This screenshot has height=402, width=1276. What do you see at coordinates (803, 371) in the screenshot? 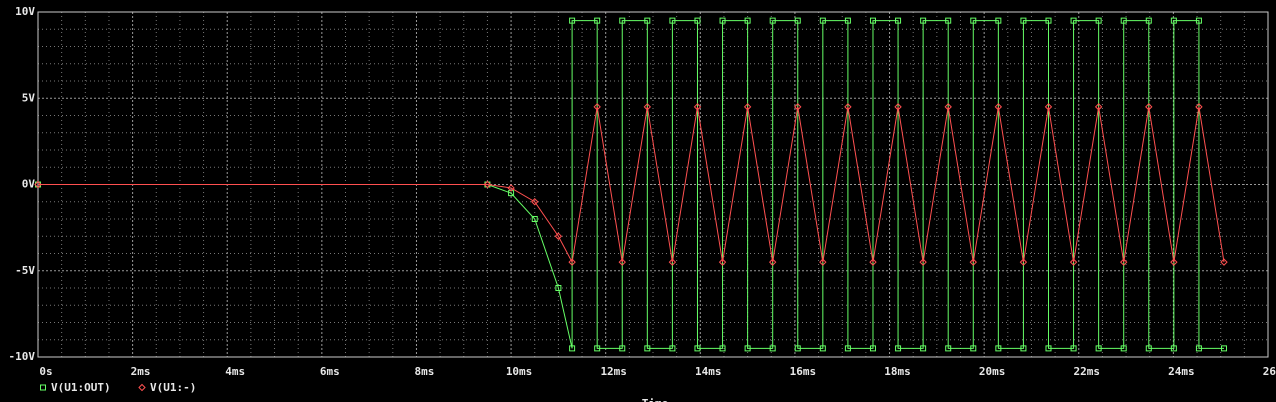
I see `x-tick-label: 16ms` at bounding box center [803, 371].